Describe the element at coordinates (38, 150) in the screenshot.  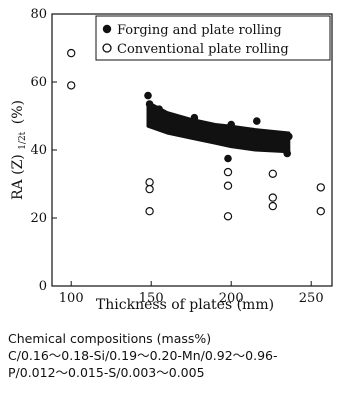
I see `y-tick-label: 40` at that location.